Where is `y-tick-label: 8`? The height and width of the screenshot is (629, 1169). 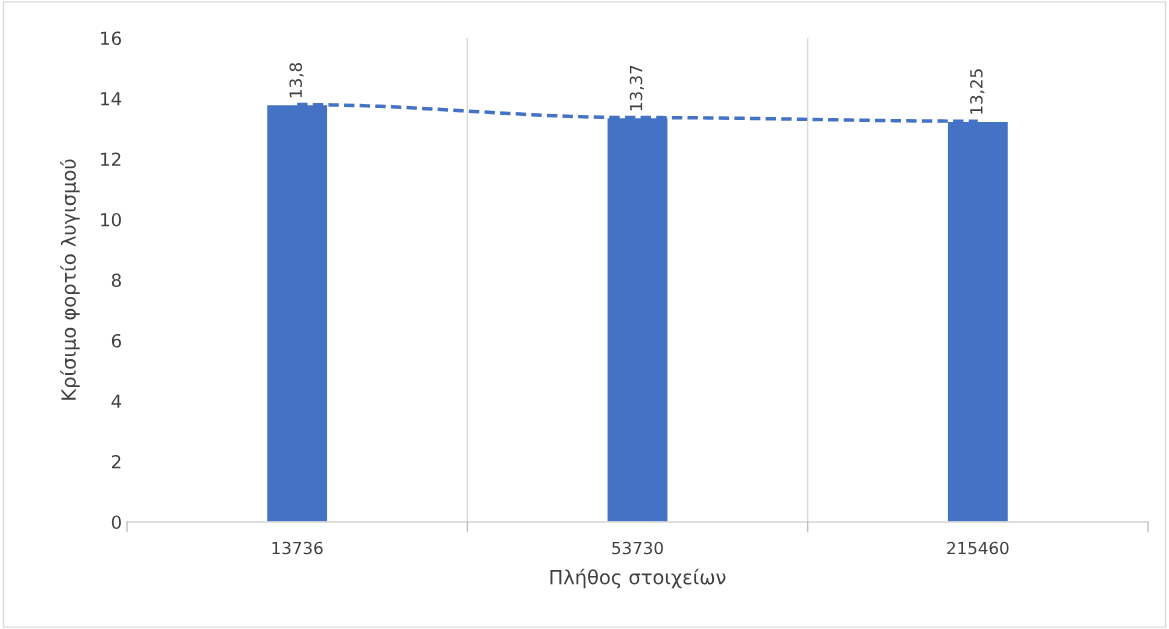 y-tick-label: 8 is located at coordinates (116, 280).